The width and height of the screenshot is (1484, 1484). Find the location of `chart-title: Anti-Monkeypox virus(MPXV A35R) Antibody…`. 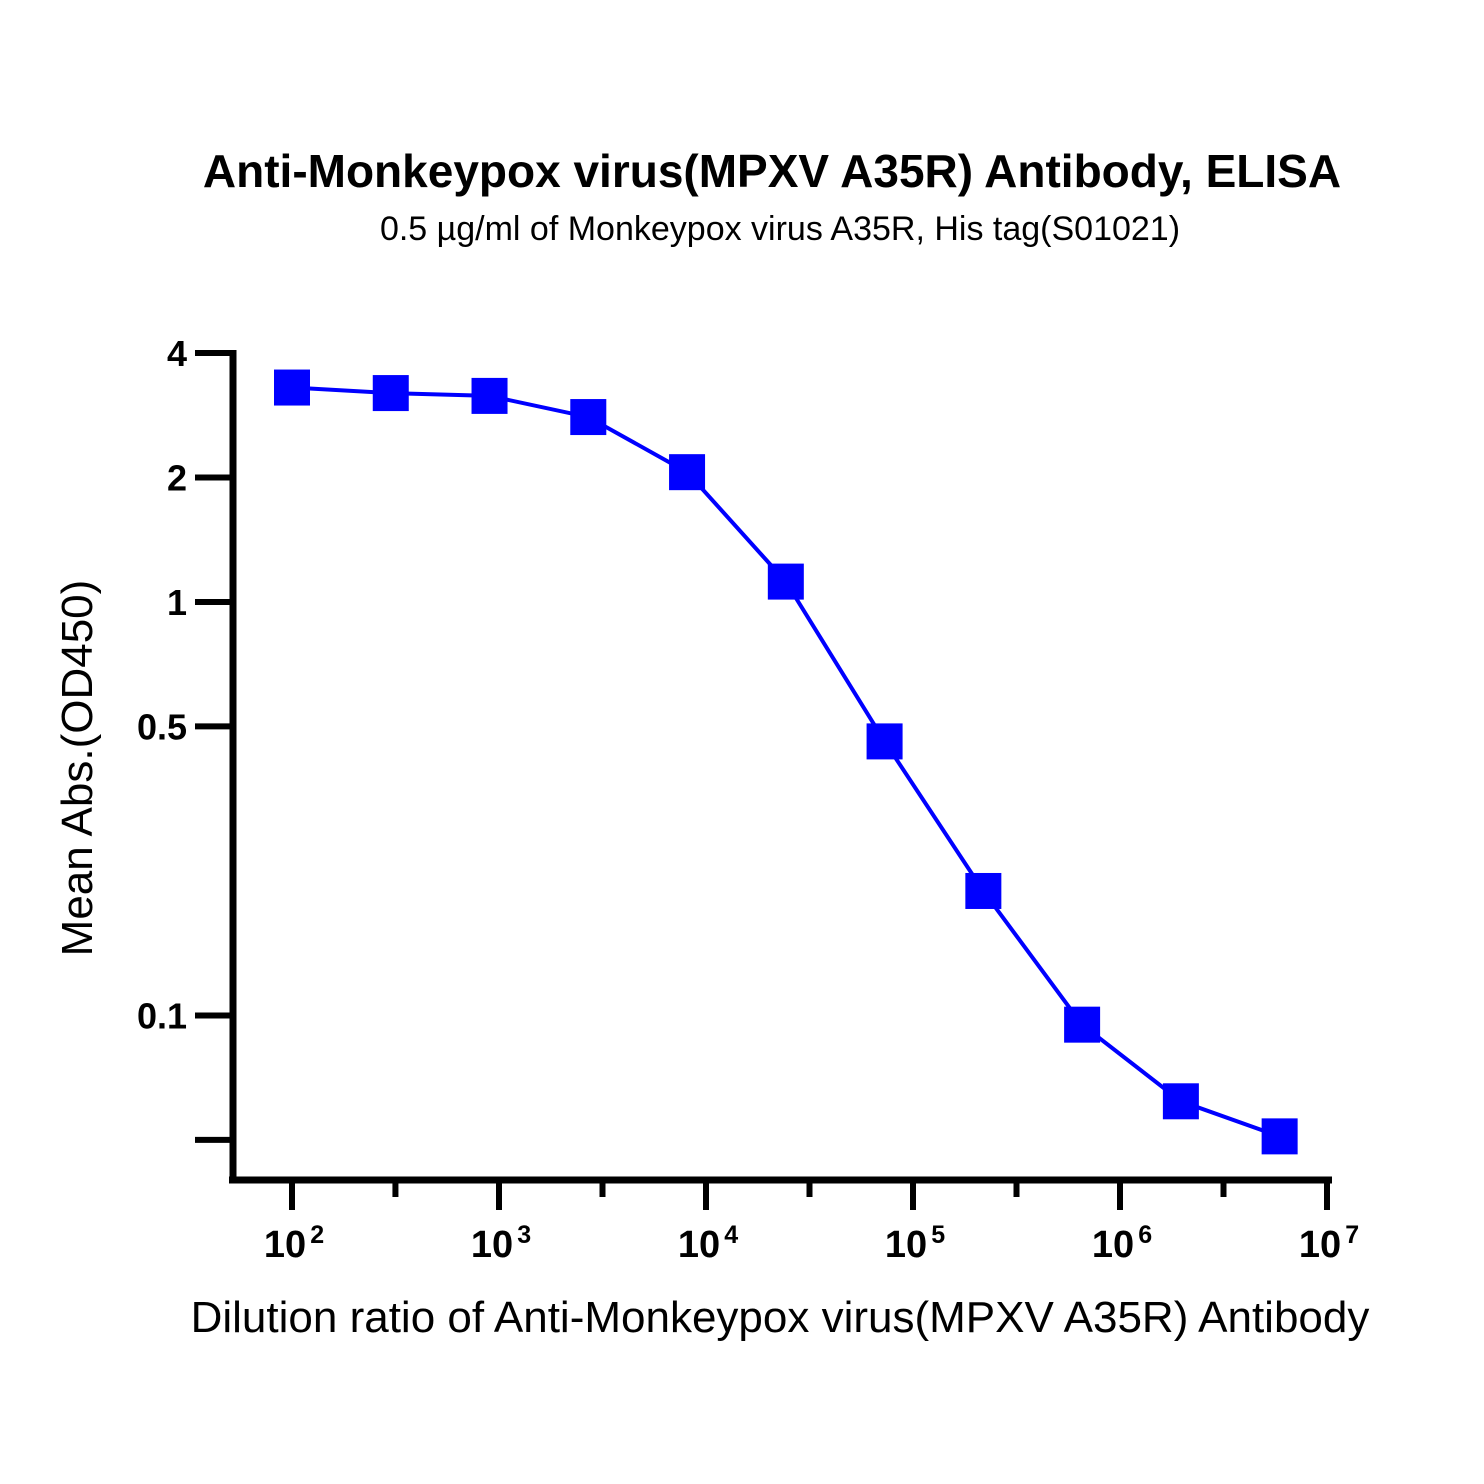

chart-title: Anti-Monkeypox virus(MPXV A35R) Antibody… is located at coordinates (772, 171).